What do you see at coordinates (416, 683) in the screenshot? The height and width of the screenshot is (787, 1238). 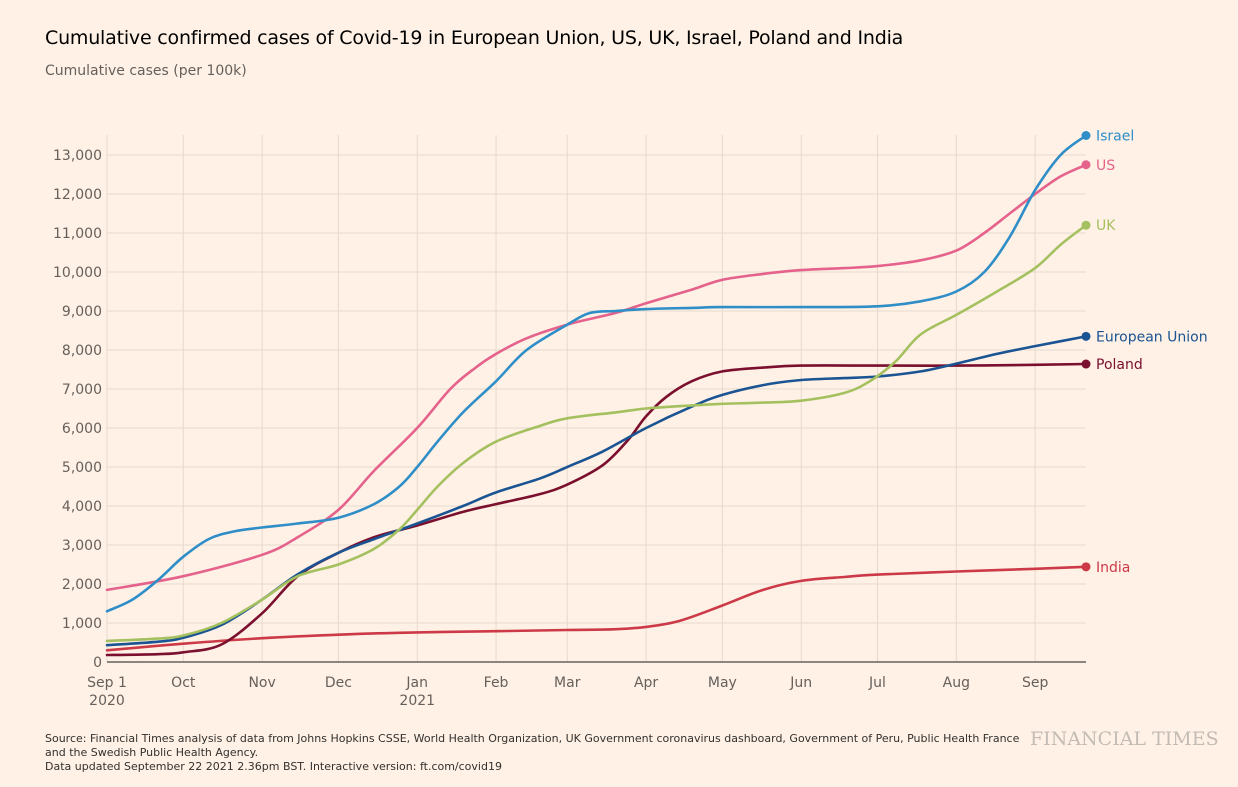 I see `x-tick-label: Jan` at bounding box center [416, 683].